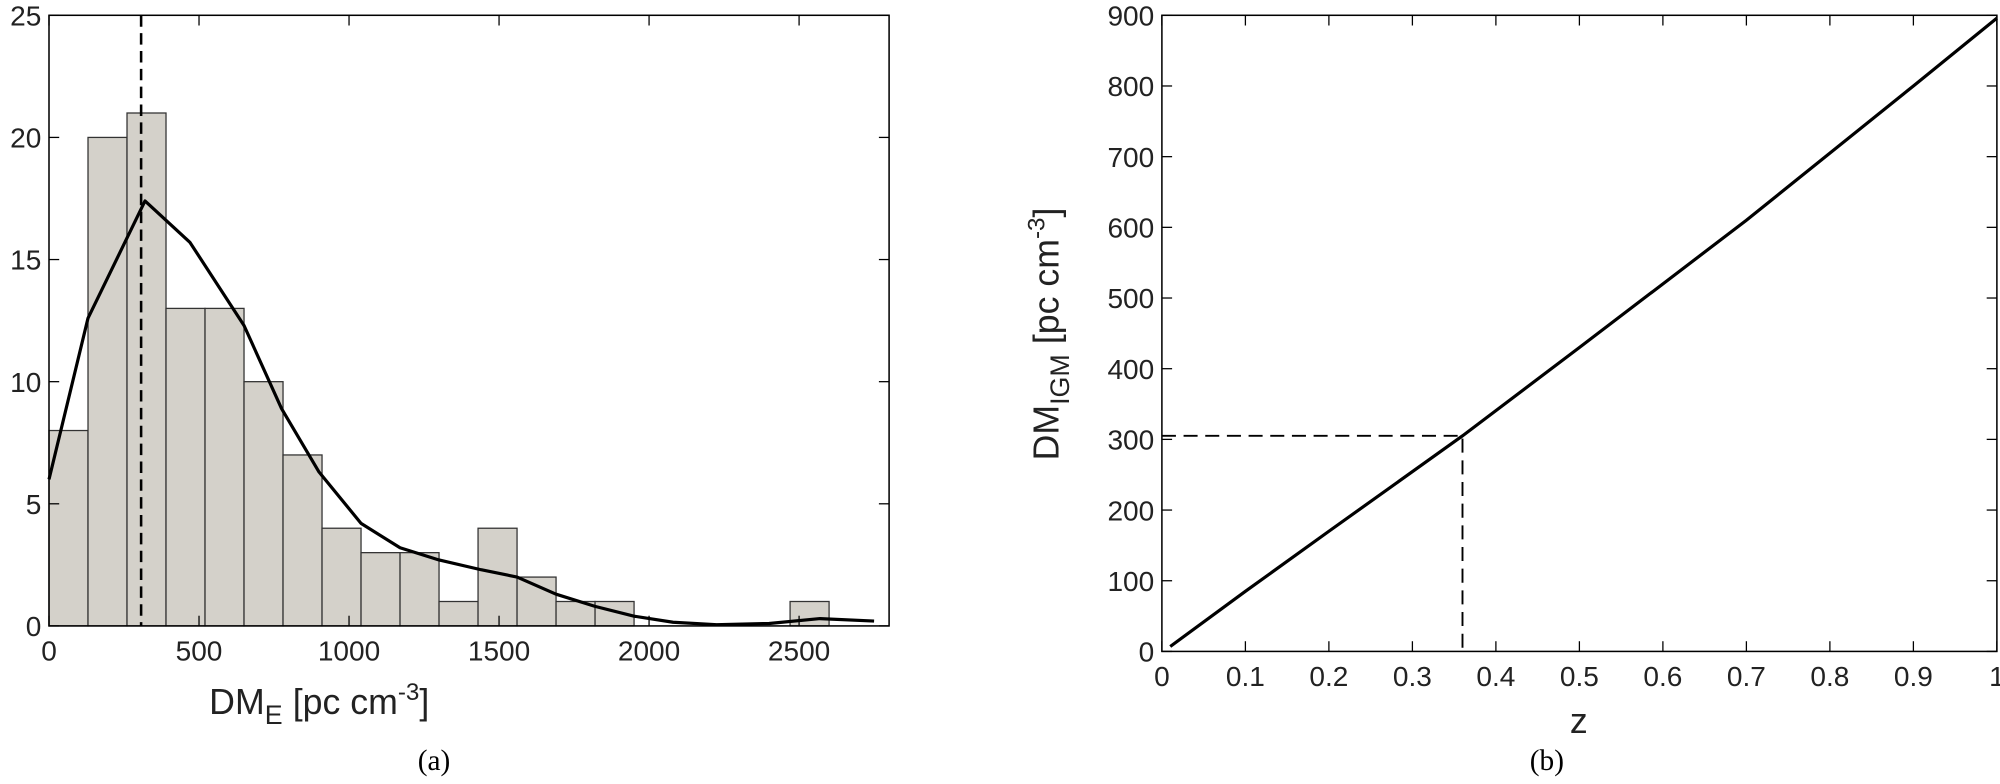  I want to click on x-tick-label: 0.3, so click(1412, 676).